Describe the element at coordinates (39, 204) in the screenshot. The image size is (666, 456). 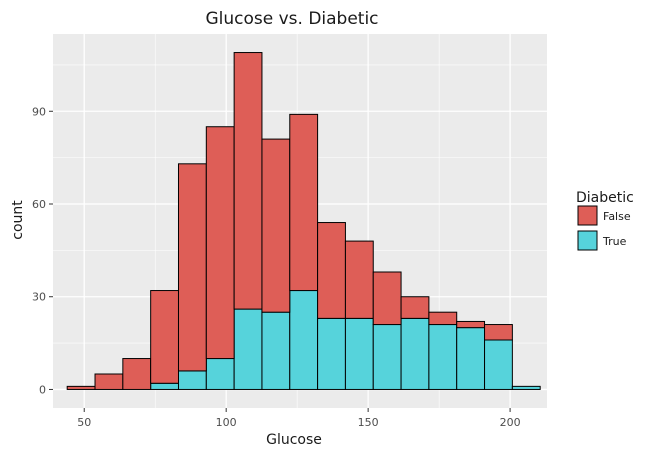
I see `y-tick-label: 60` at that location.